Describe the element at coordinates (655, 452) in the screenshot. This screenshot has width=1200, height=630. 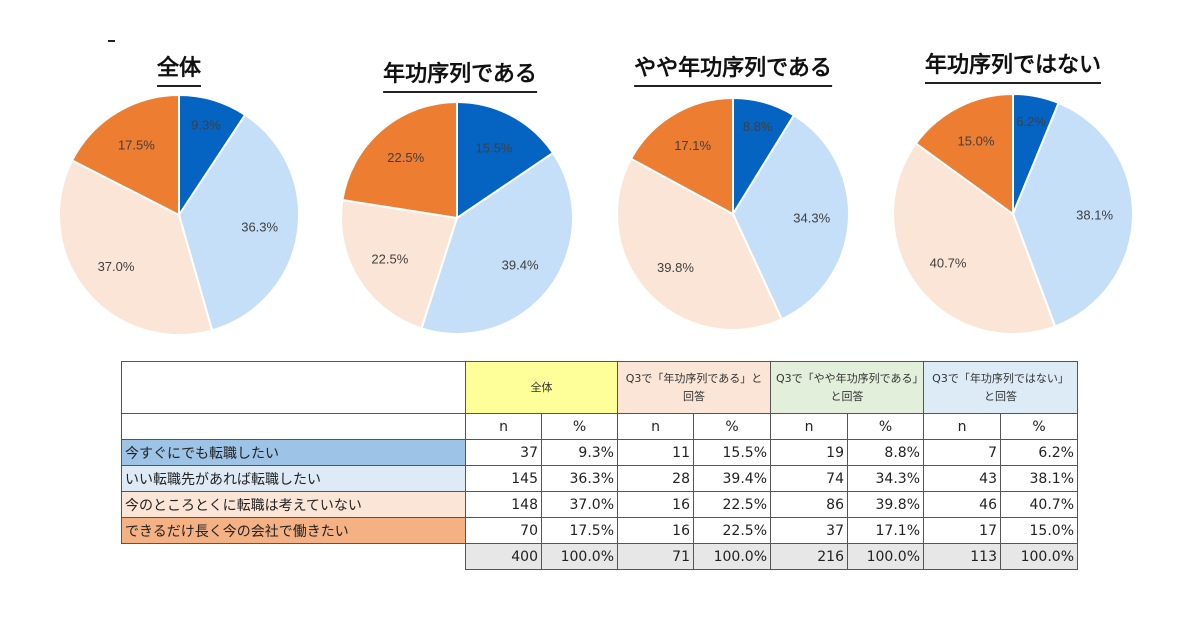
I see `cell-n: 11` at that location.